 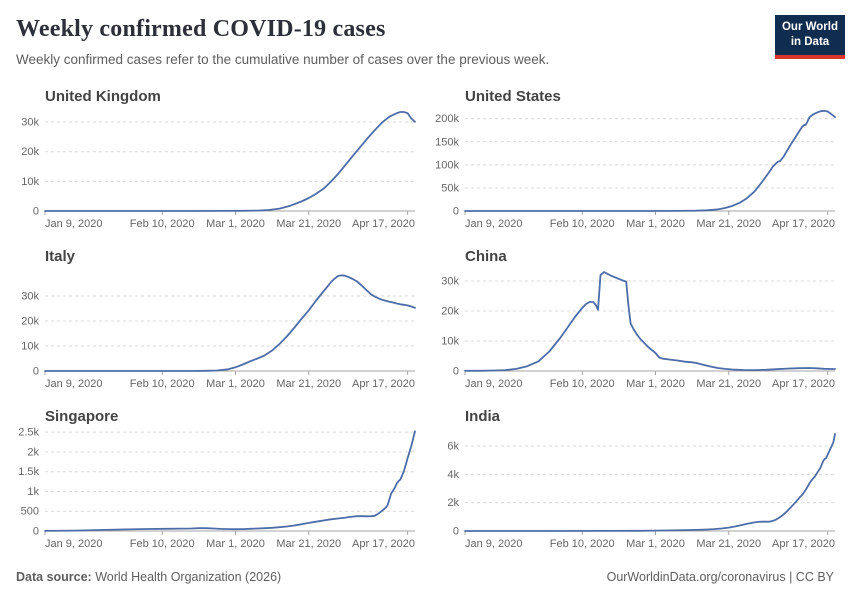 What do you see at coordinates (82, 416) in the screenshot?
I see `chart-title-singapore: Singapore` at bounding box center [82, 416].